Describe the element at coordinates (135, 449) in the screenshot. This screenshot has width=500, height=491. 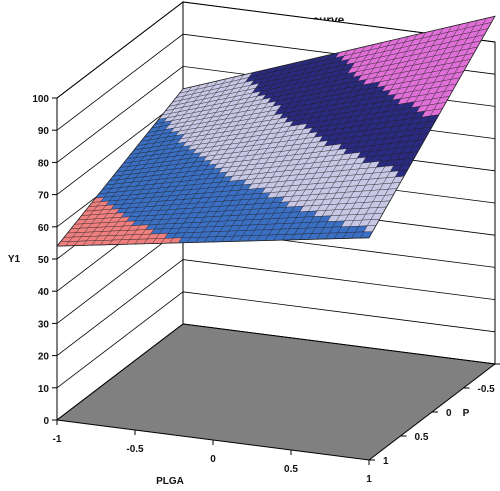
I see `x-tick-label-1: -0.5` at that location.